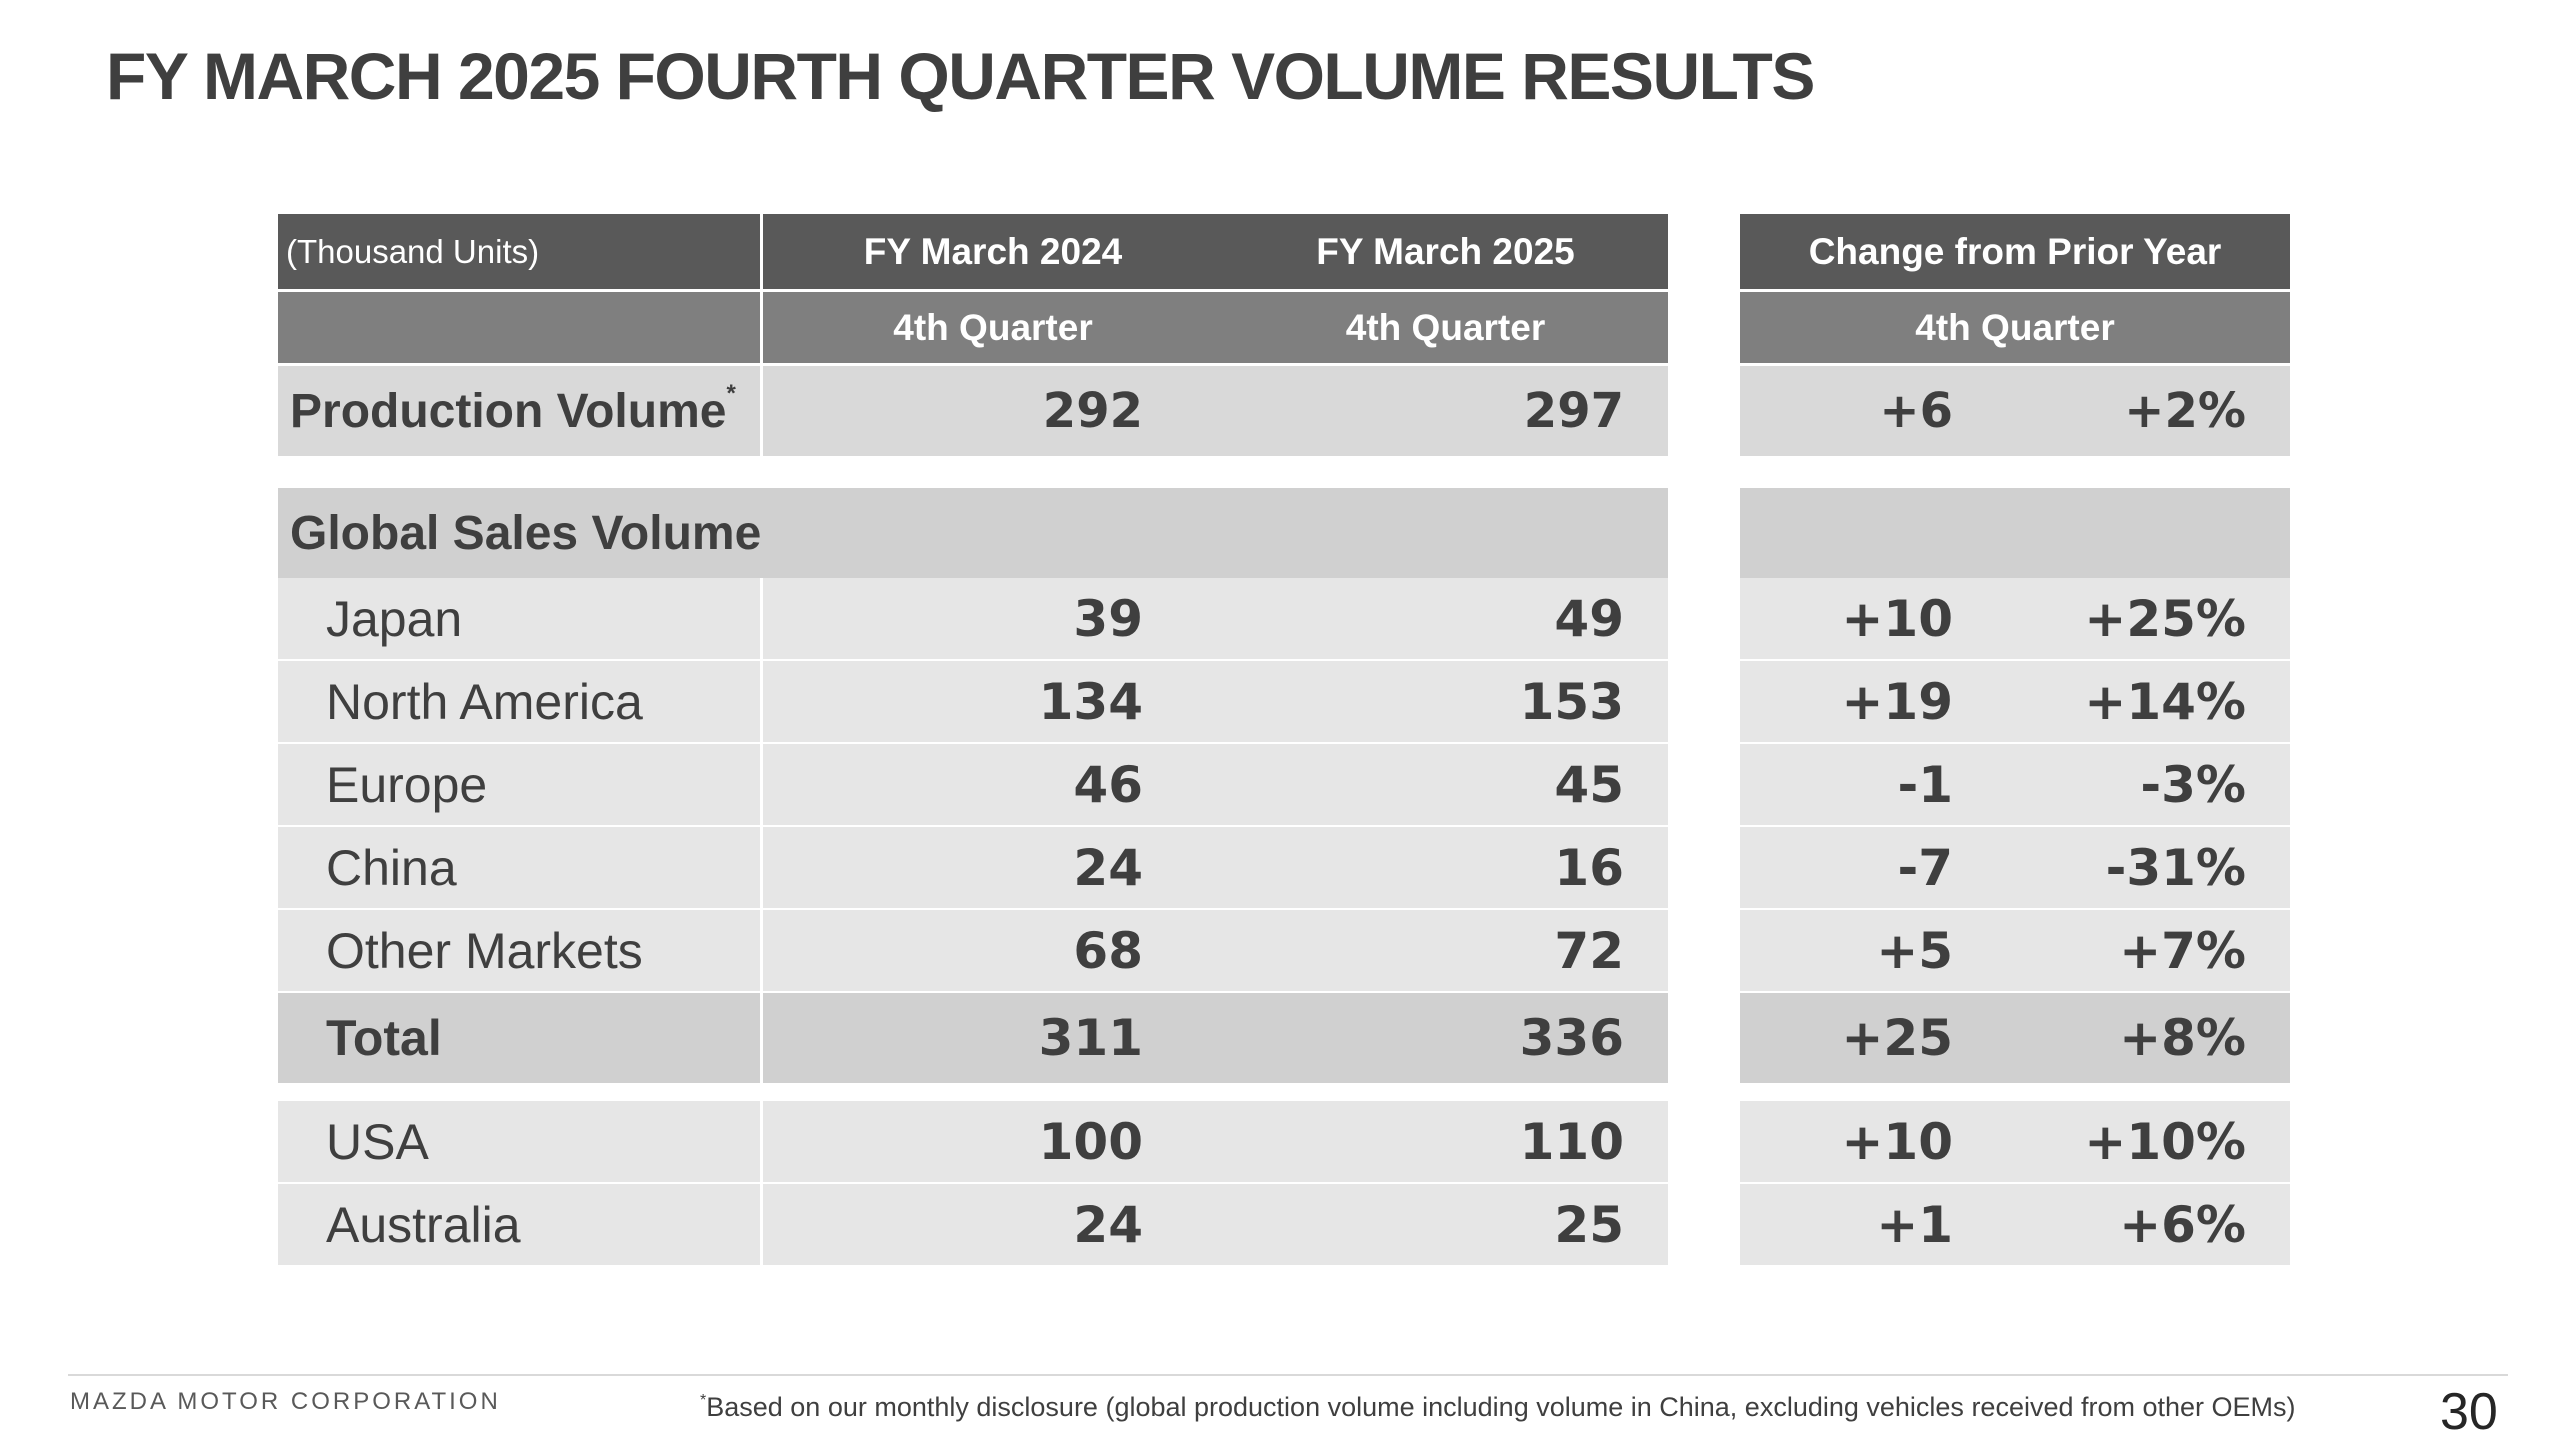  Describe the element at coordinates (1445, 868) in the screenshot. I see `fy2025-value: 16` at that location.